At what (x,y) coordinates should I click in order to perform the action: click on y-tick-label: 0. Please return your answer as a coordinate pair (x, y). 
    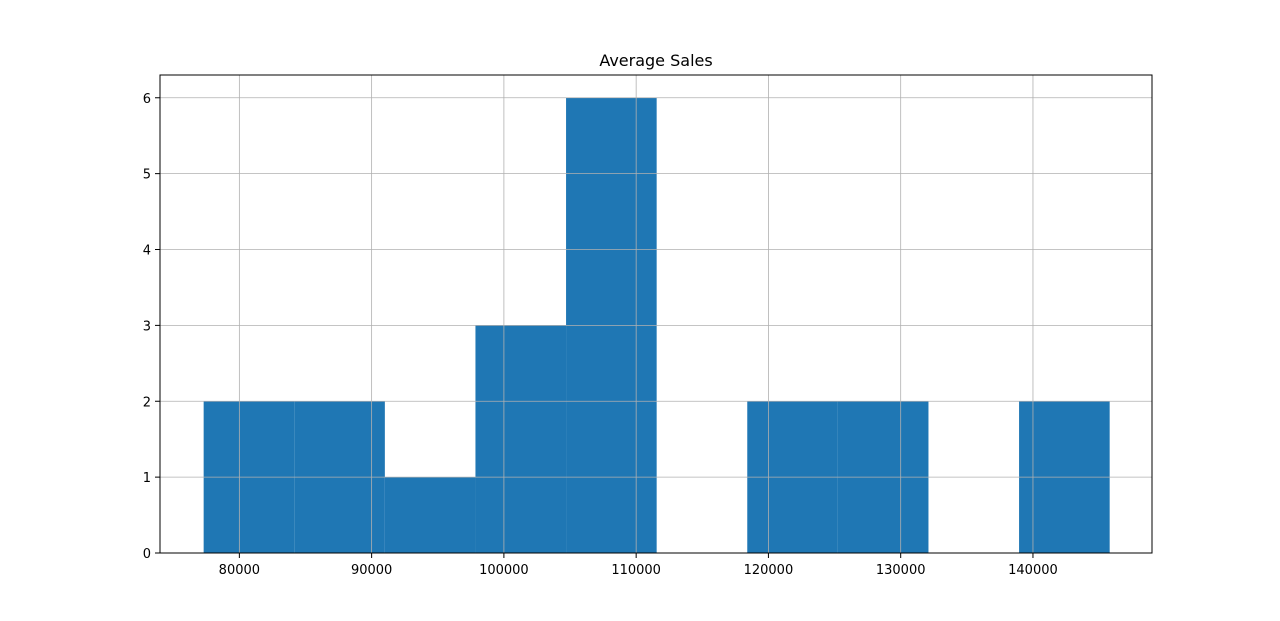
    Looking at the image, I should click on (147, 554).